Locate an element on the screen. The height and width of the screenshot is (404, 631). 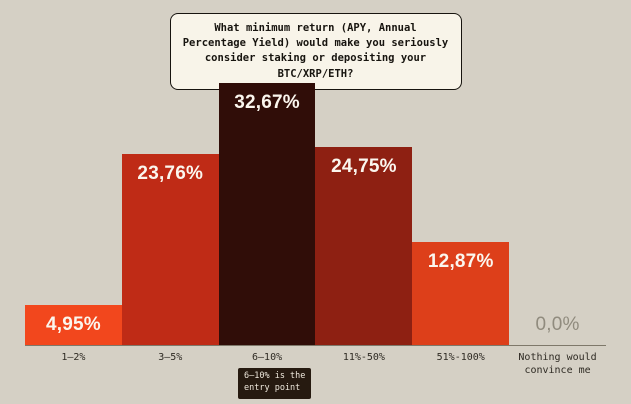
bar: 4,95% is located at coordinates (73, 325).